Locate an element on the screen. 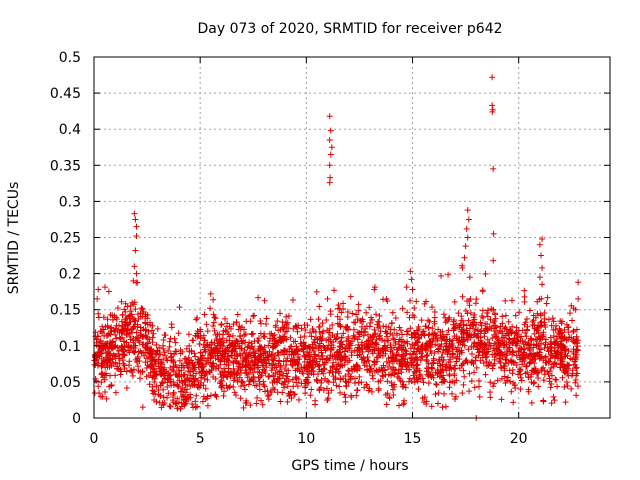 This screenshot has width=640, height=480. x-tick-label: 20 is located at coordinates (519, 439).